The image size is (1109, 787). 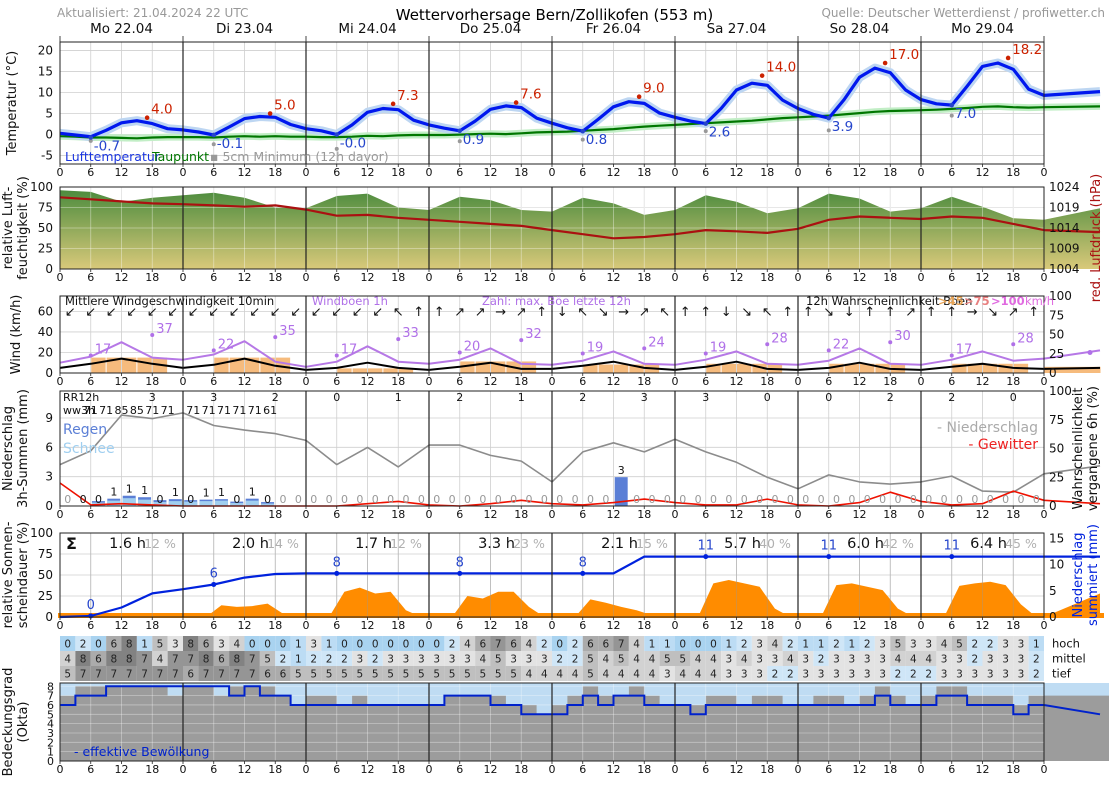 What do you see at coordinates (49, 418) in the screenshot?
I see `y-tick-label: 9` at bounding box center [49, 418].